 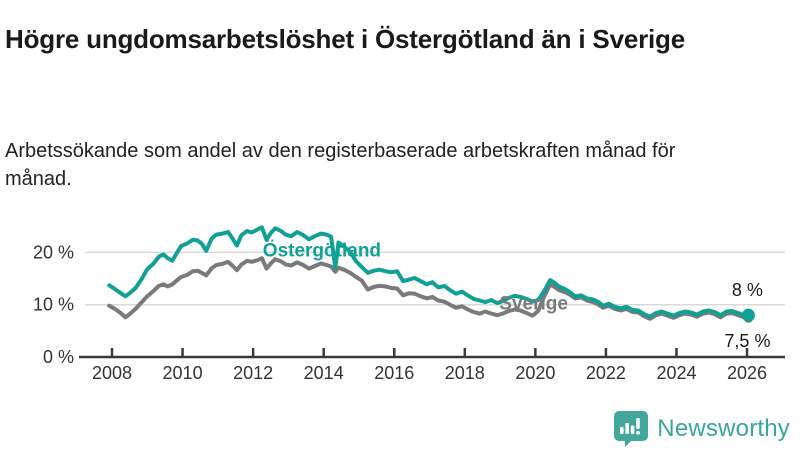 What do you see at coordinates (747, 373) in the screenshot?
I see `x-tick-label-2026: 2026` at bounding box center [747, 373].